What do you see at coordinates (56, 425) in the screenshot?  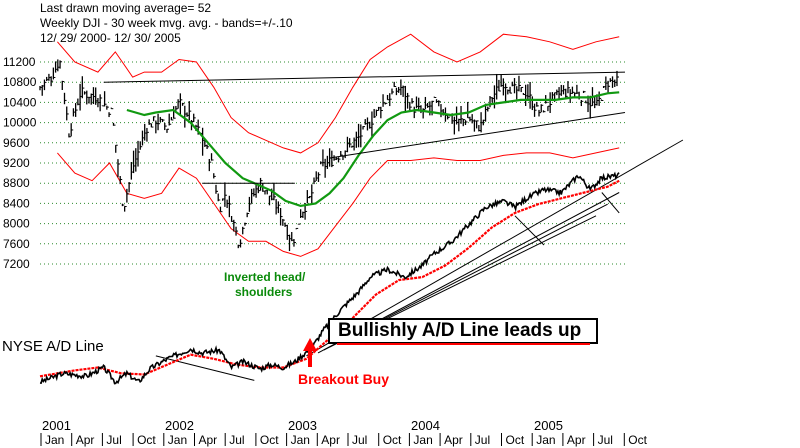 I see `year-label-2001: 2001` at bounding box center [56, 425].